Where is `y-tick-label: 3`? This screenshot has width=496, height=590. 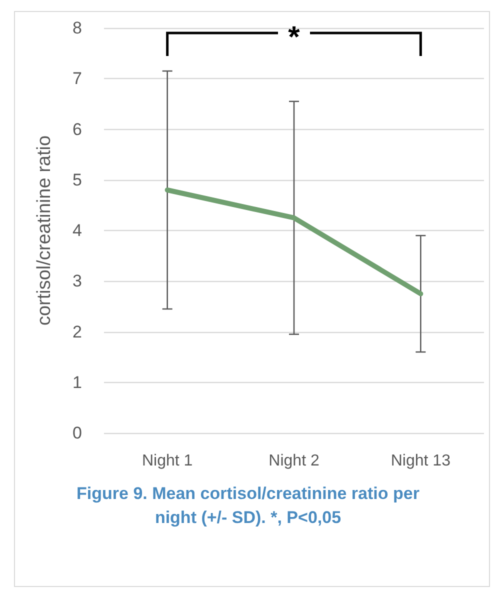
y-tick-label: 3 is located at coordinates (77, 281).